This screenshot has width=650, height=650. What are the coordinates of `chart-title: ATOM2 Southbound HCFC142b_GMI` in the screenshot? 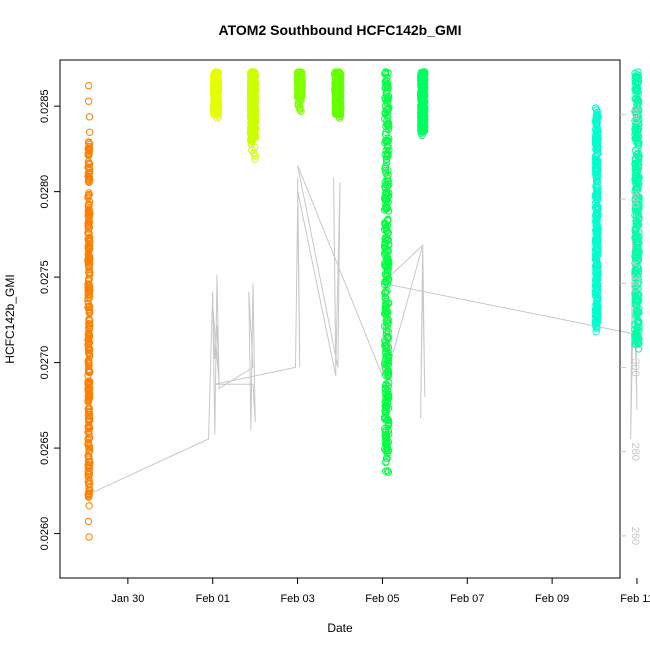 It's located at (340, 30).